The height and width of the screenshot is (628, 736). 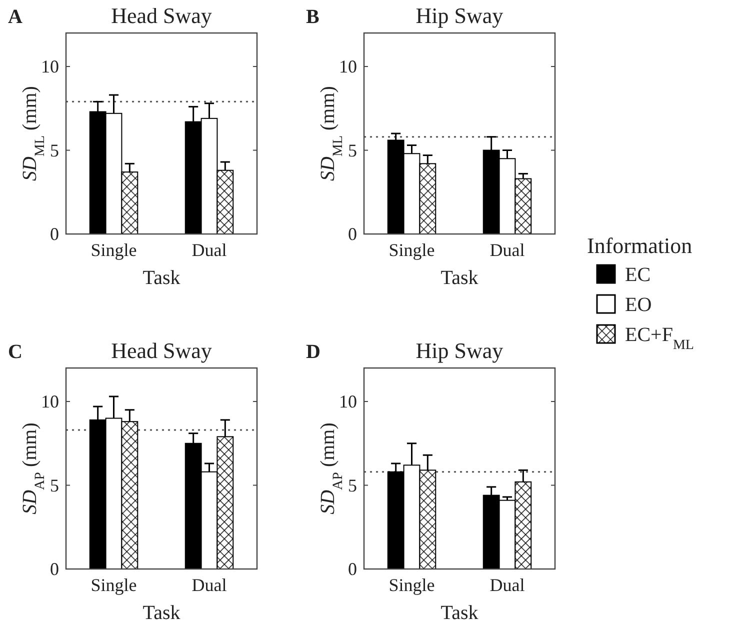 I want to click on text: B, so click(x=313, y=17).